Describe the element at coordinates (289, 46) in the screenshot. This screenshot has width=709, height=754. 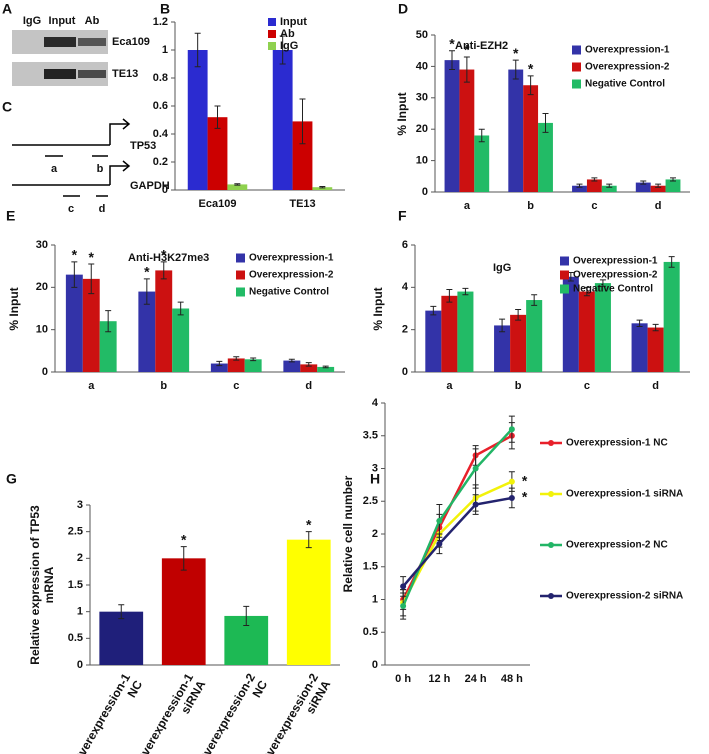
I see `legend-label: IgG` at that location.